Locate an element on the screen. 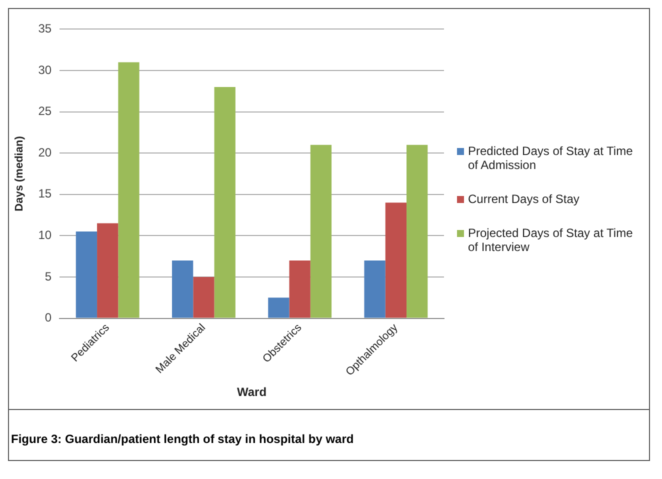 The image size is (662, 479). y-tick-label: 0 is located at coordinates (48, 317).